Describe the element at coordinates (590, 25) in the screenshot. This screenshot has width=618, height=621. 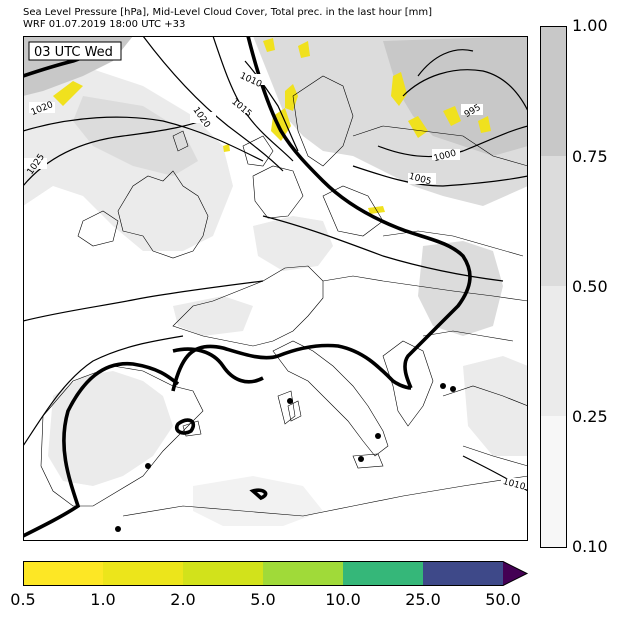
I see `cloud-tick-label: 1.00` at that location.